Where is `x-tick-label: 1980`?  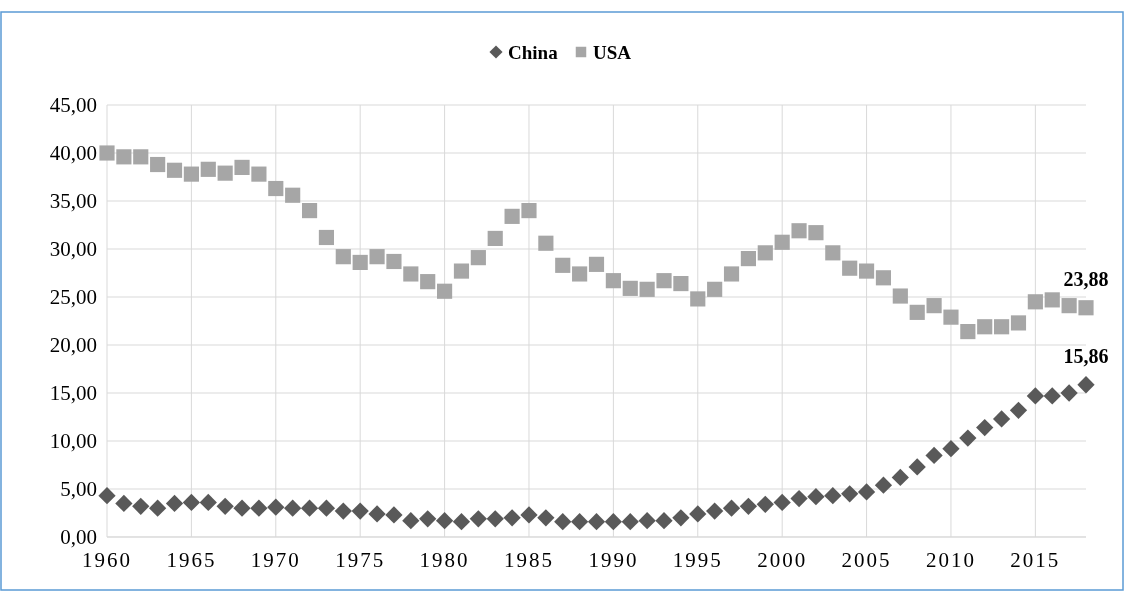
x-tick-label: 1980 is located at coordinates (444, 560).